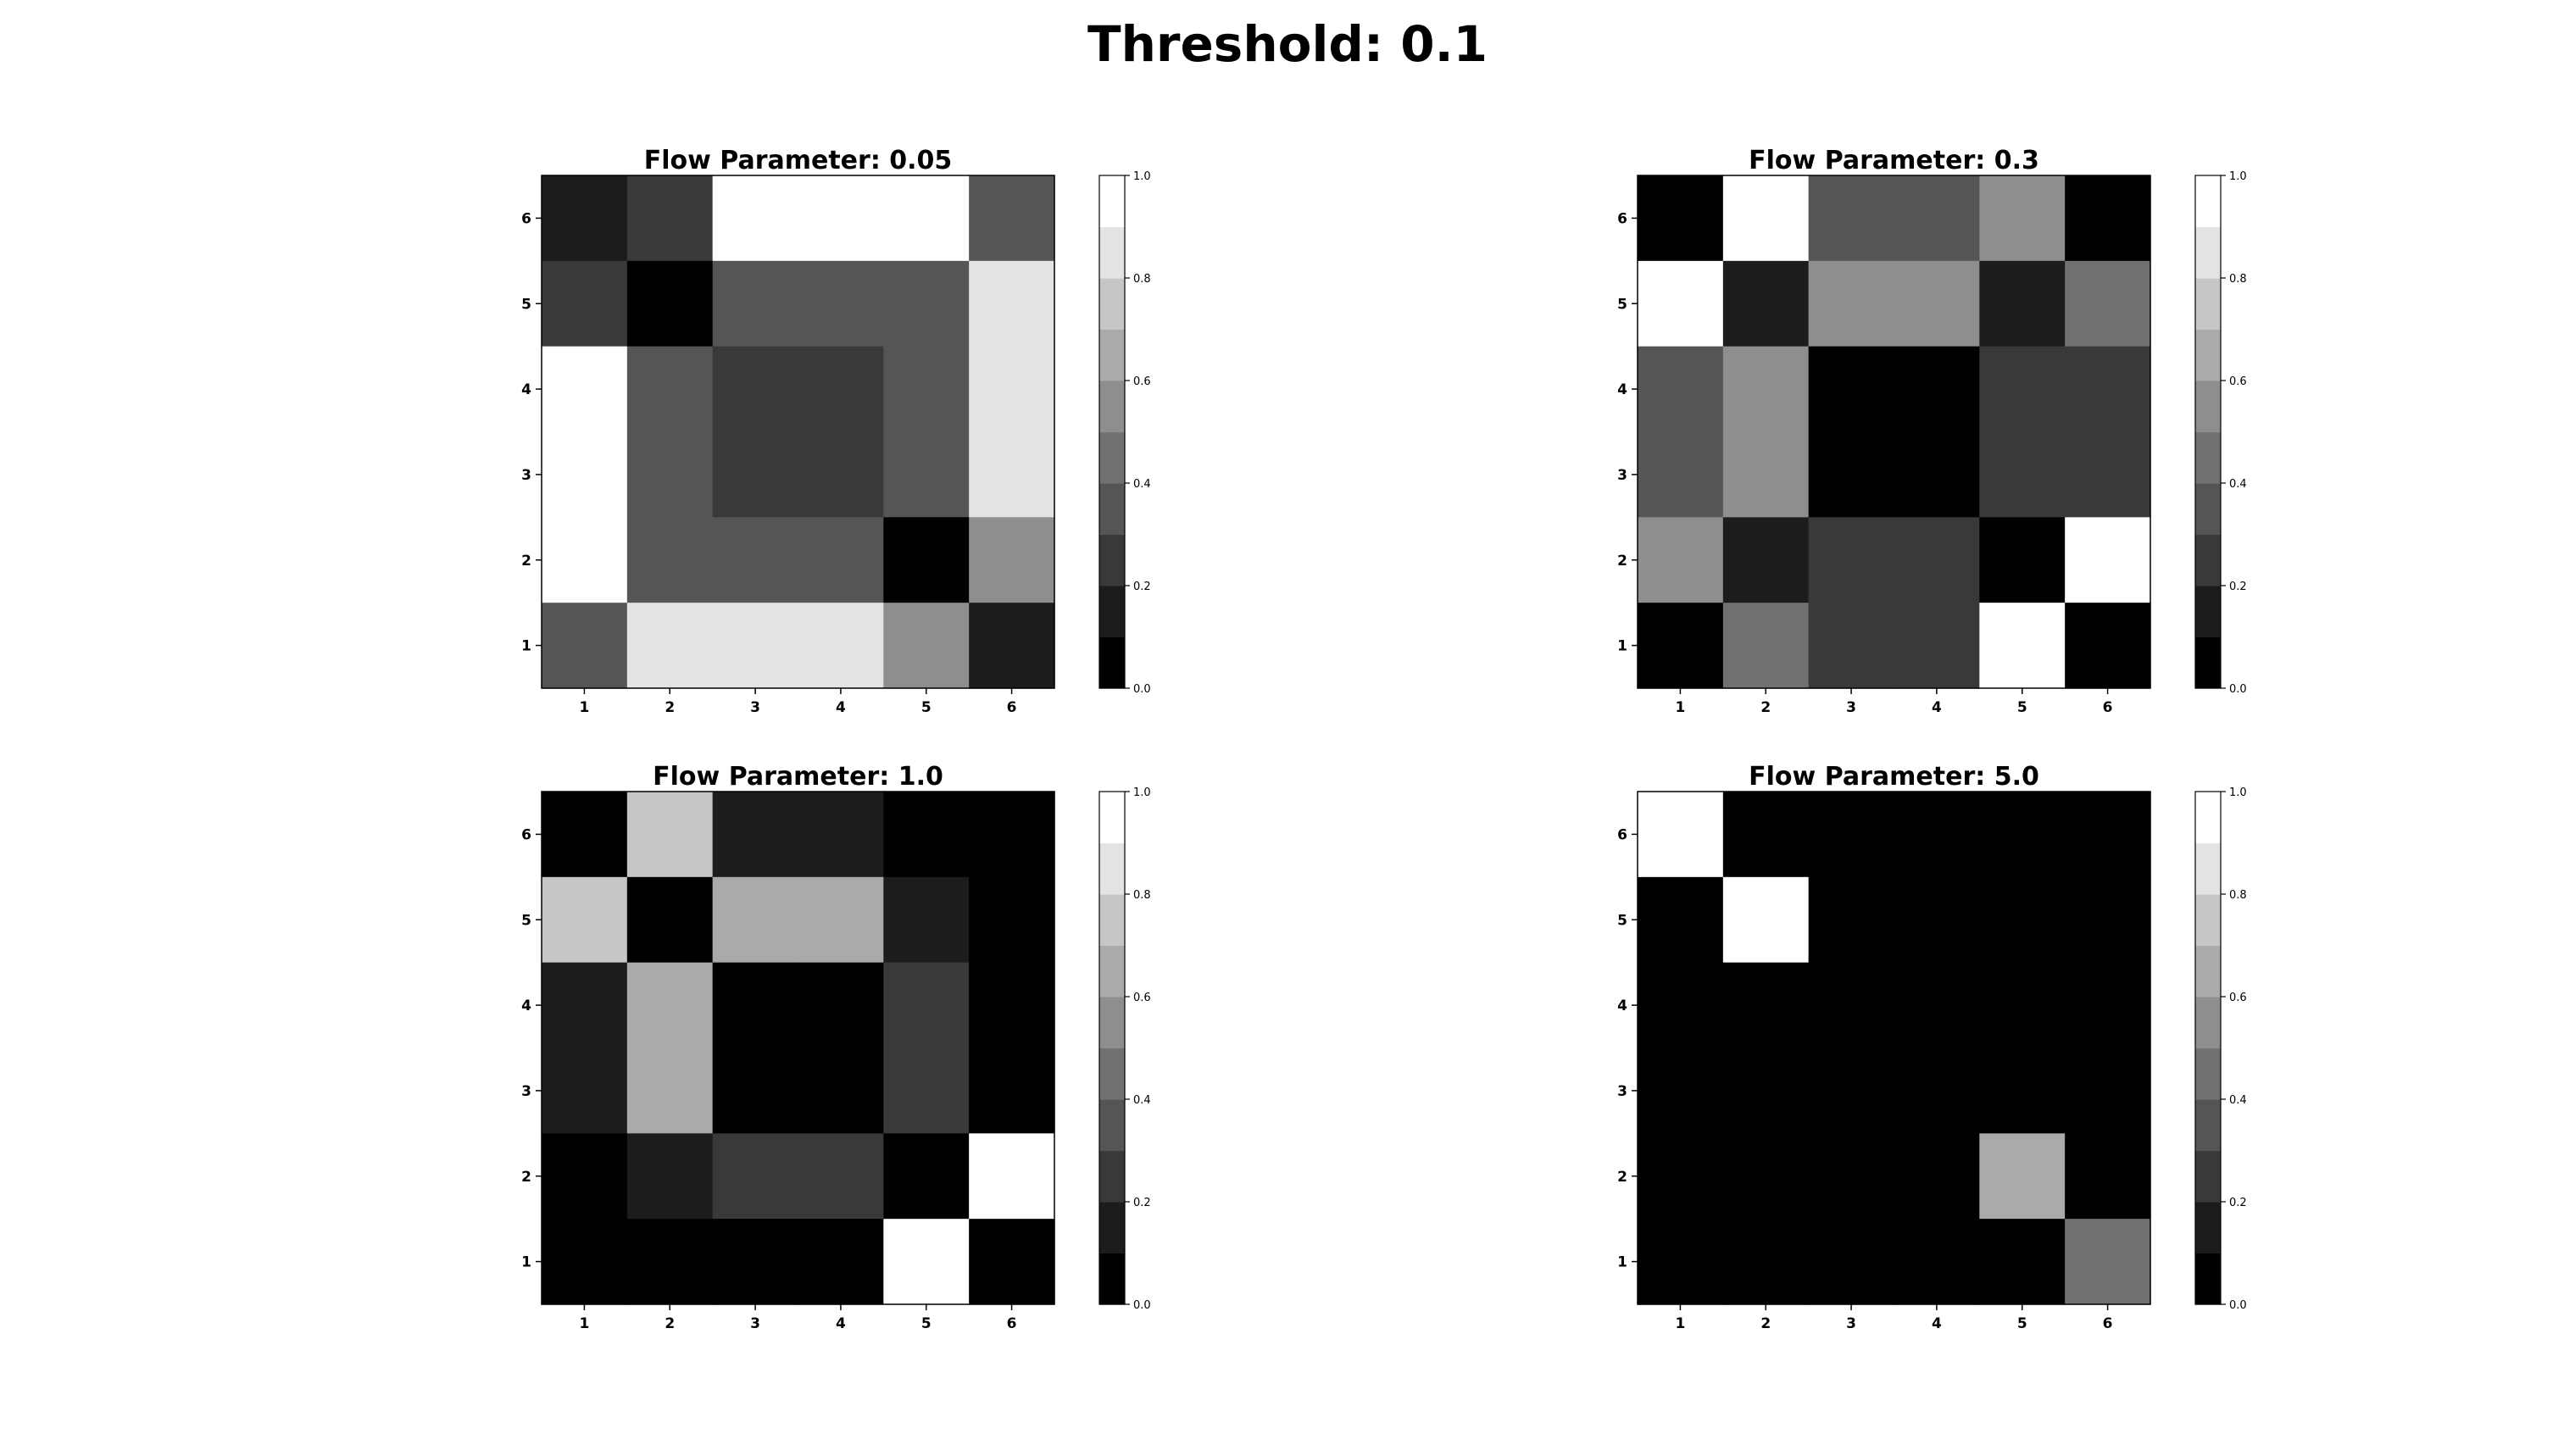  I want to click on x-tick-label: 4, so click(1937, 1323).